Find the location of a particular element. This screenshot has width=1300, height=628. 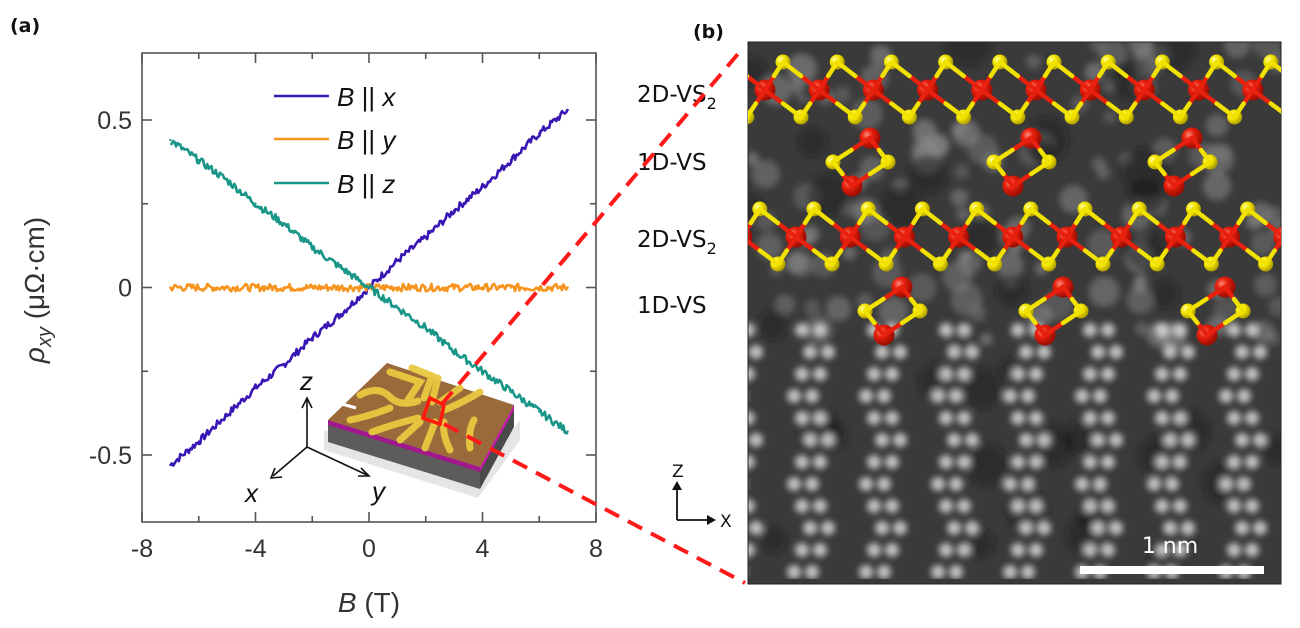

legend-label-y: B || y is located at coordinates (367, 140).